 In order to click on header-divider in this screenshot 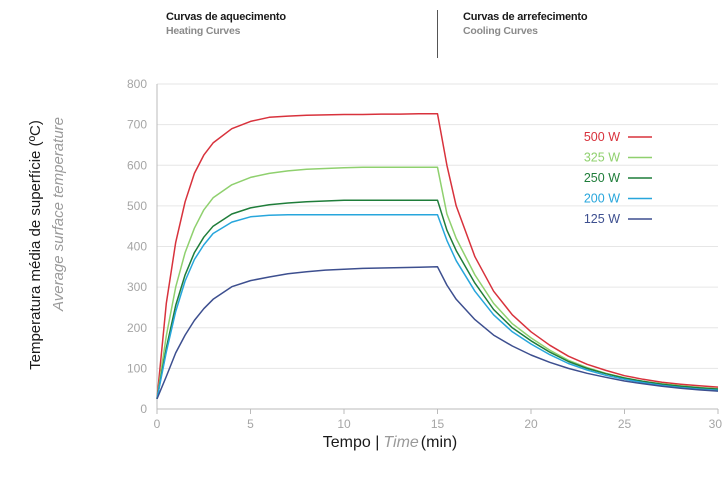, I will do `click(437, 34)`.